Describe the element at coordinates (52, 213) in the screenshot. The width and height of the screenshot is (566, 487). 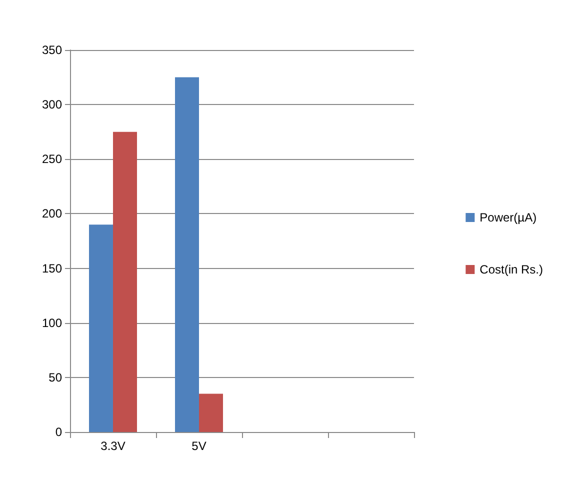
I see `y-tick-label: 200` at that location.